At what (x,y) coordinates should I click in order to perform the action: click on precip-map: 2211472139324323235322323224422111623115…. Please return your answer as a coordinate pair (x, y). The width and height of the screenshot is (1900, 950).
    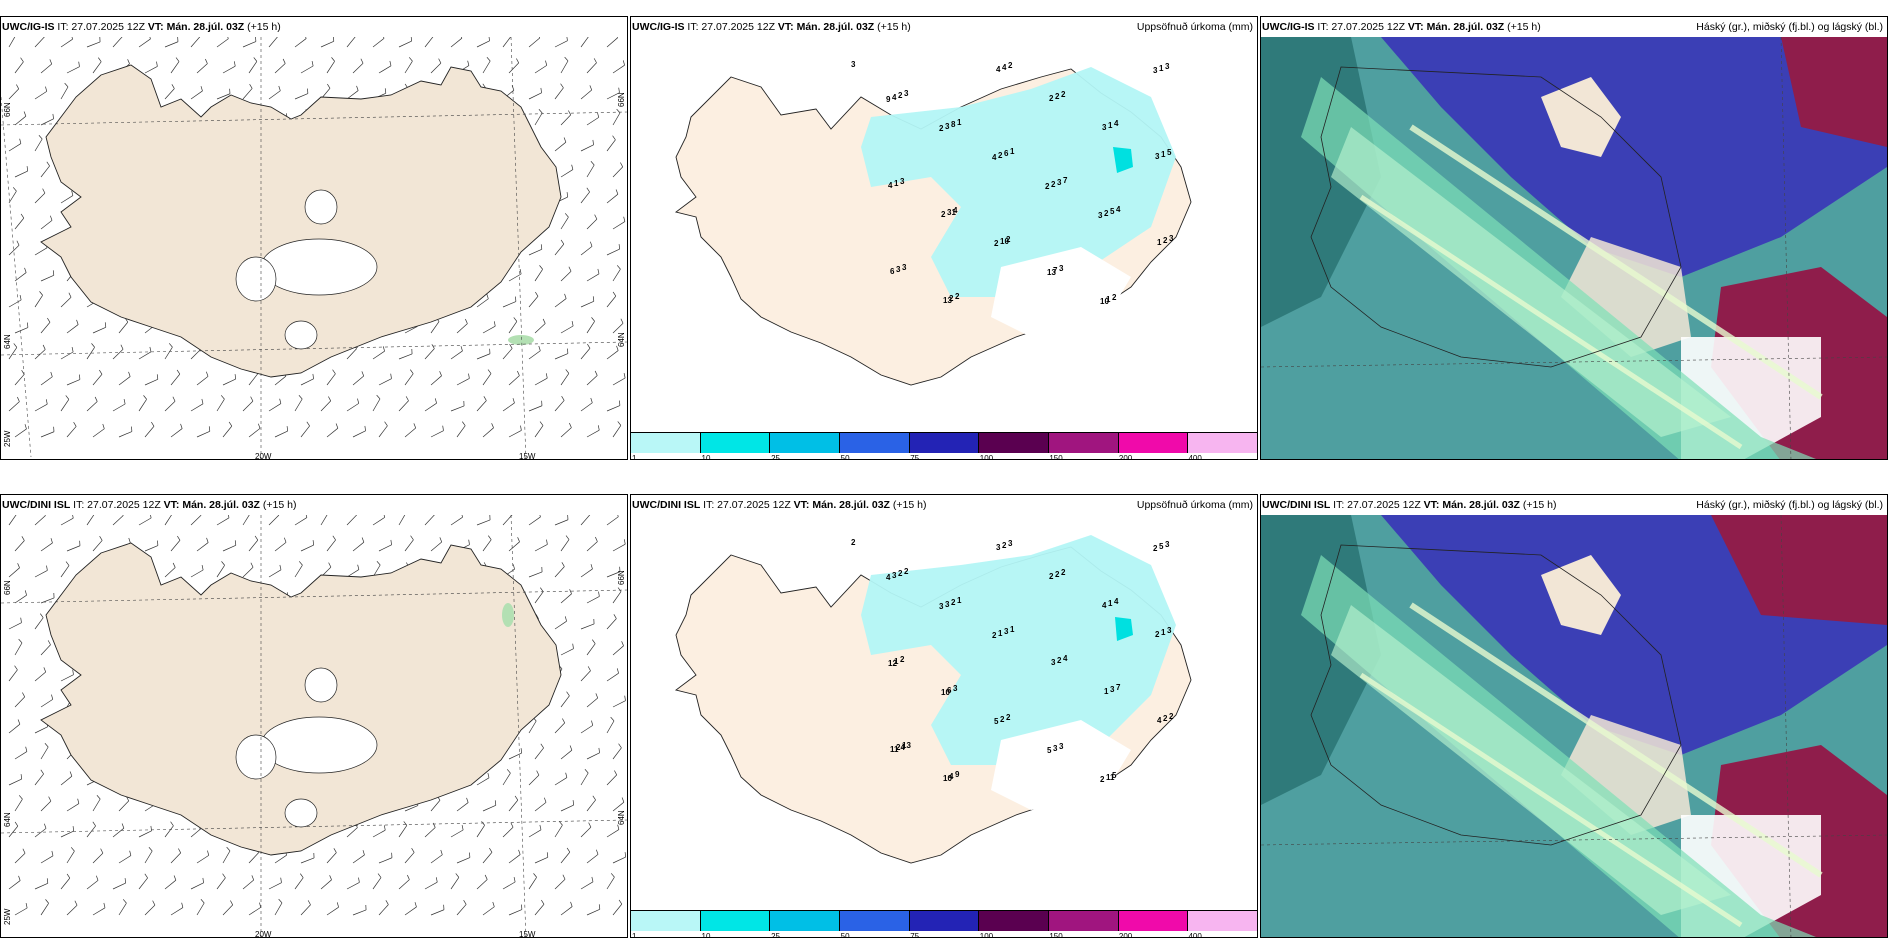
    Looking at the image, I should click on (944, 717).